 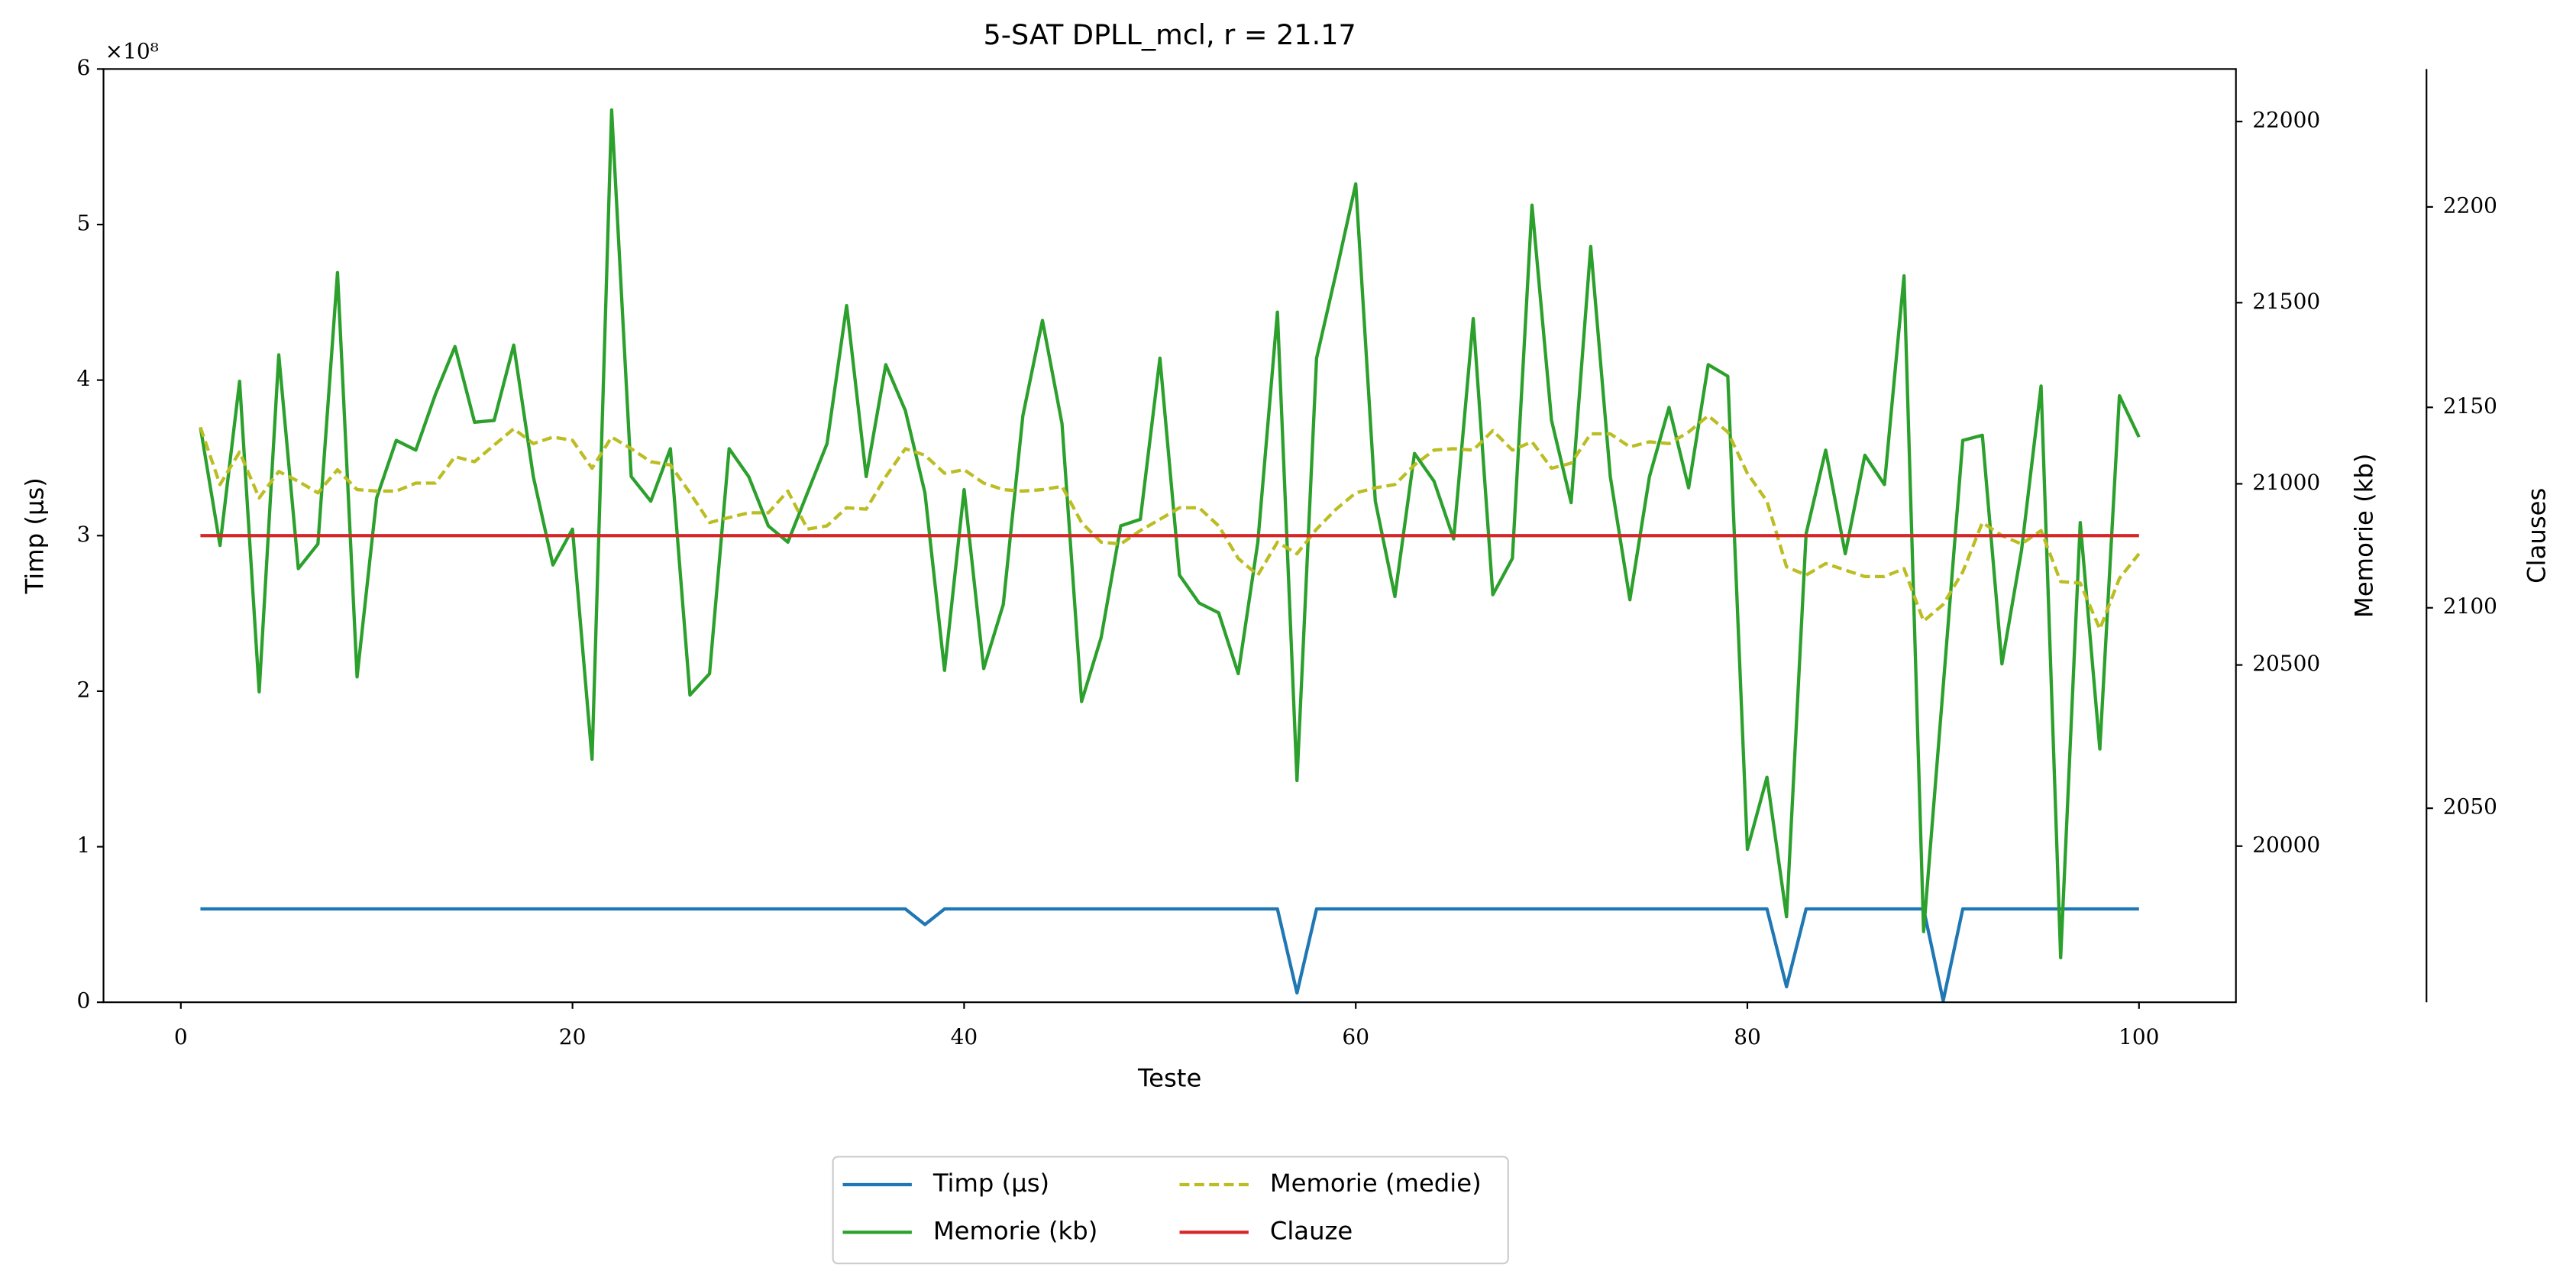 What do you see at coordinates (84, 67) in the screenshot?
I see `y-tick-label: 6` at bounding box center [84, 67].